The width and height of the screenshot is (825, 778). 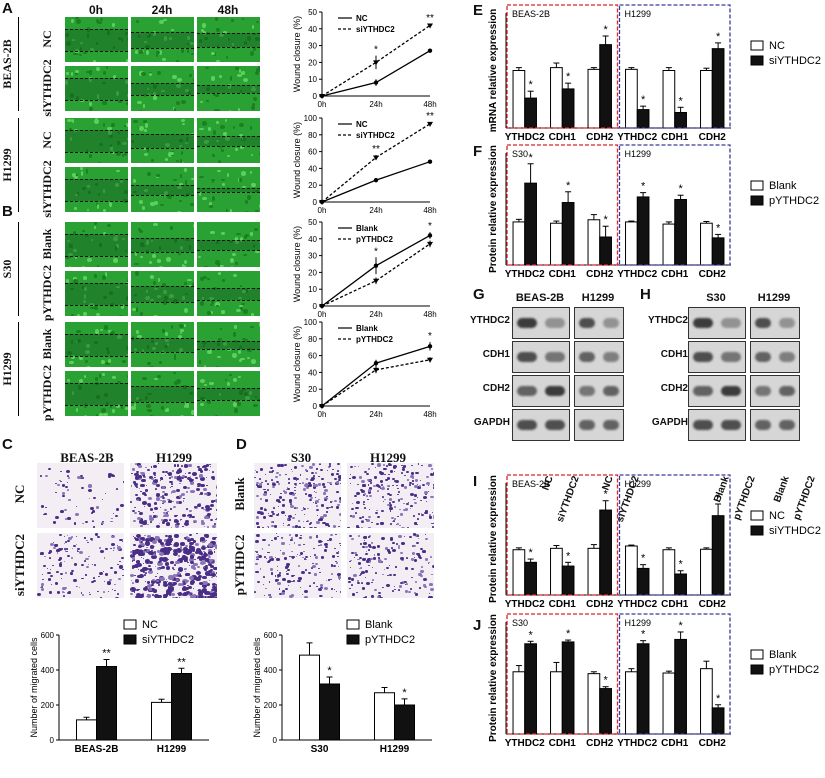 I want to click on significance-mark: *, so click(x=680, y=189).